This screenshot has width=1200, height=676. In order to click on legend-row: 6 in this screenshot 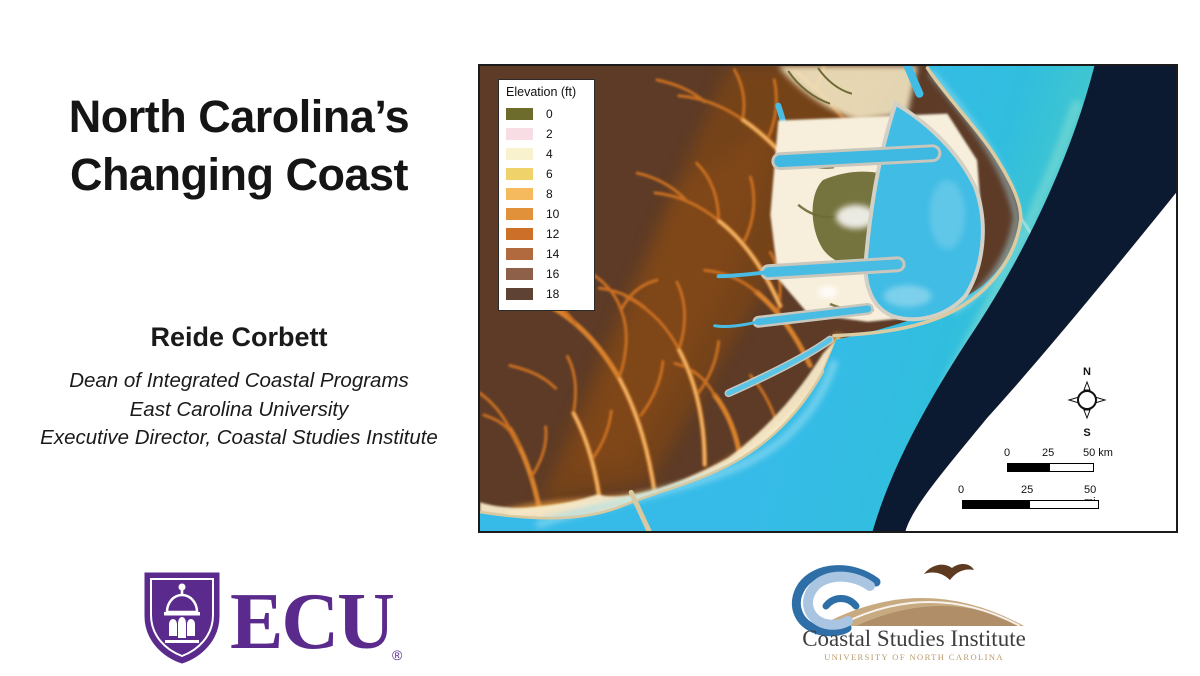, I will do `click(546, 174)`.